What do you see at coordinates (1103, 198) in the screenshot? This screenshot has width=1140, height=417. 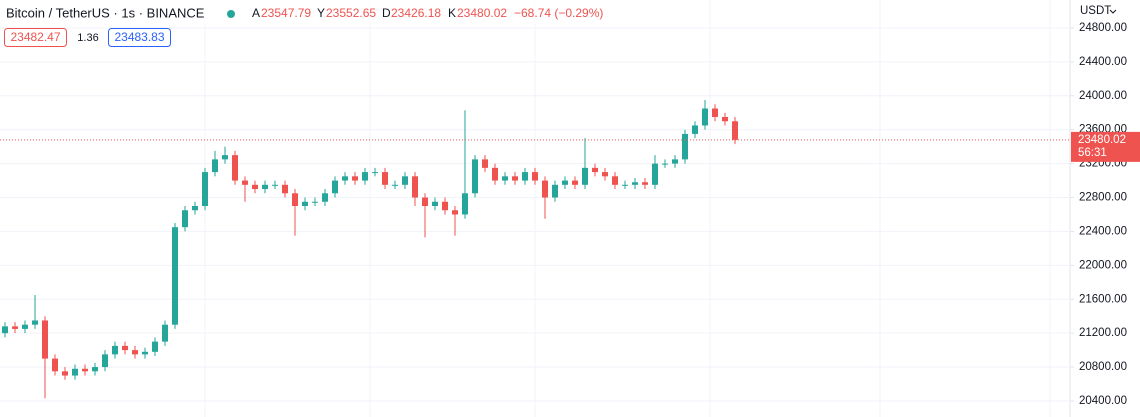 I see `y-tick-label: 22800.00` at bounding box center [1103, 198].